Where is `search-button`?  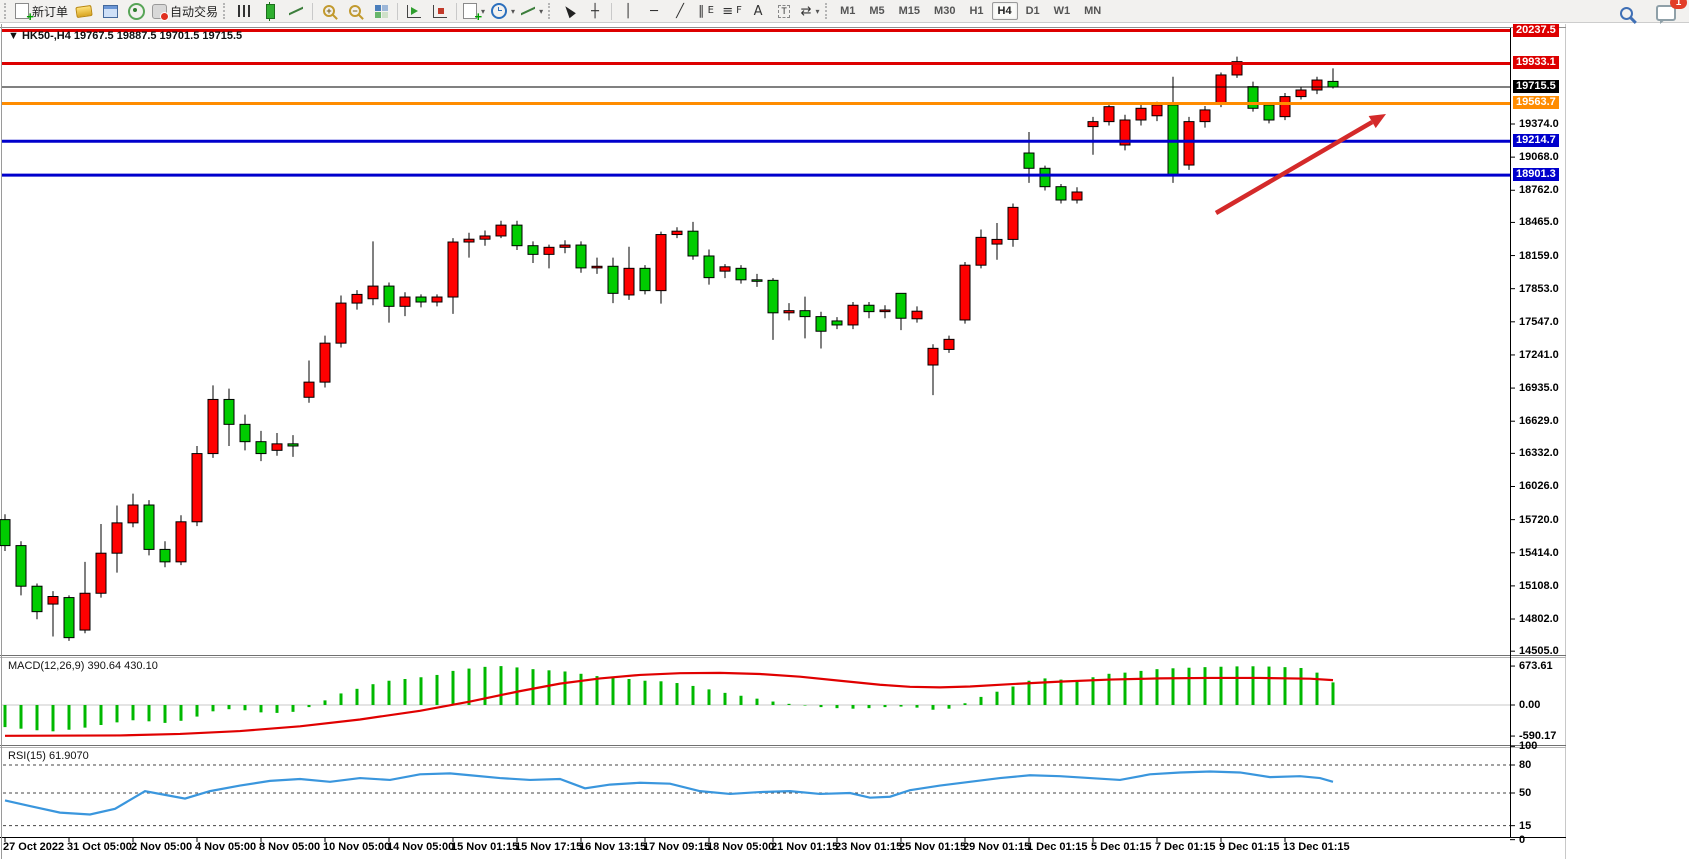 search-button is located at coordinates (1626, 13).